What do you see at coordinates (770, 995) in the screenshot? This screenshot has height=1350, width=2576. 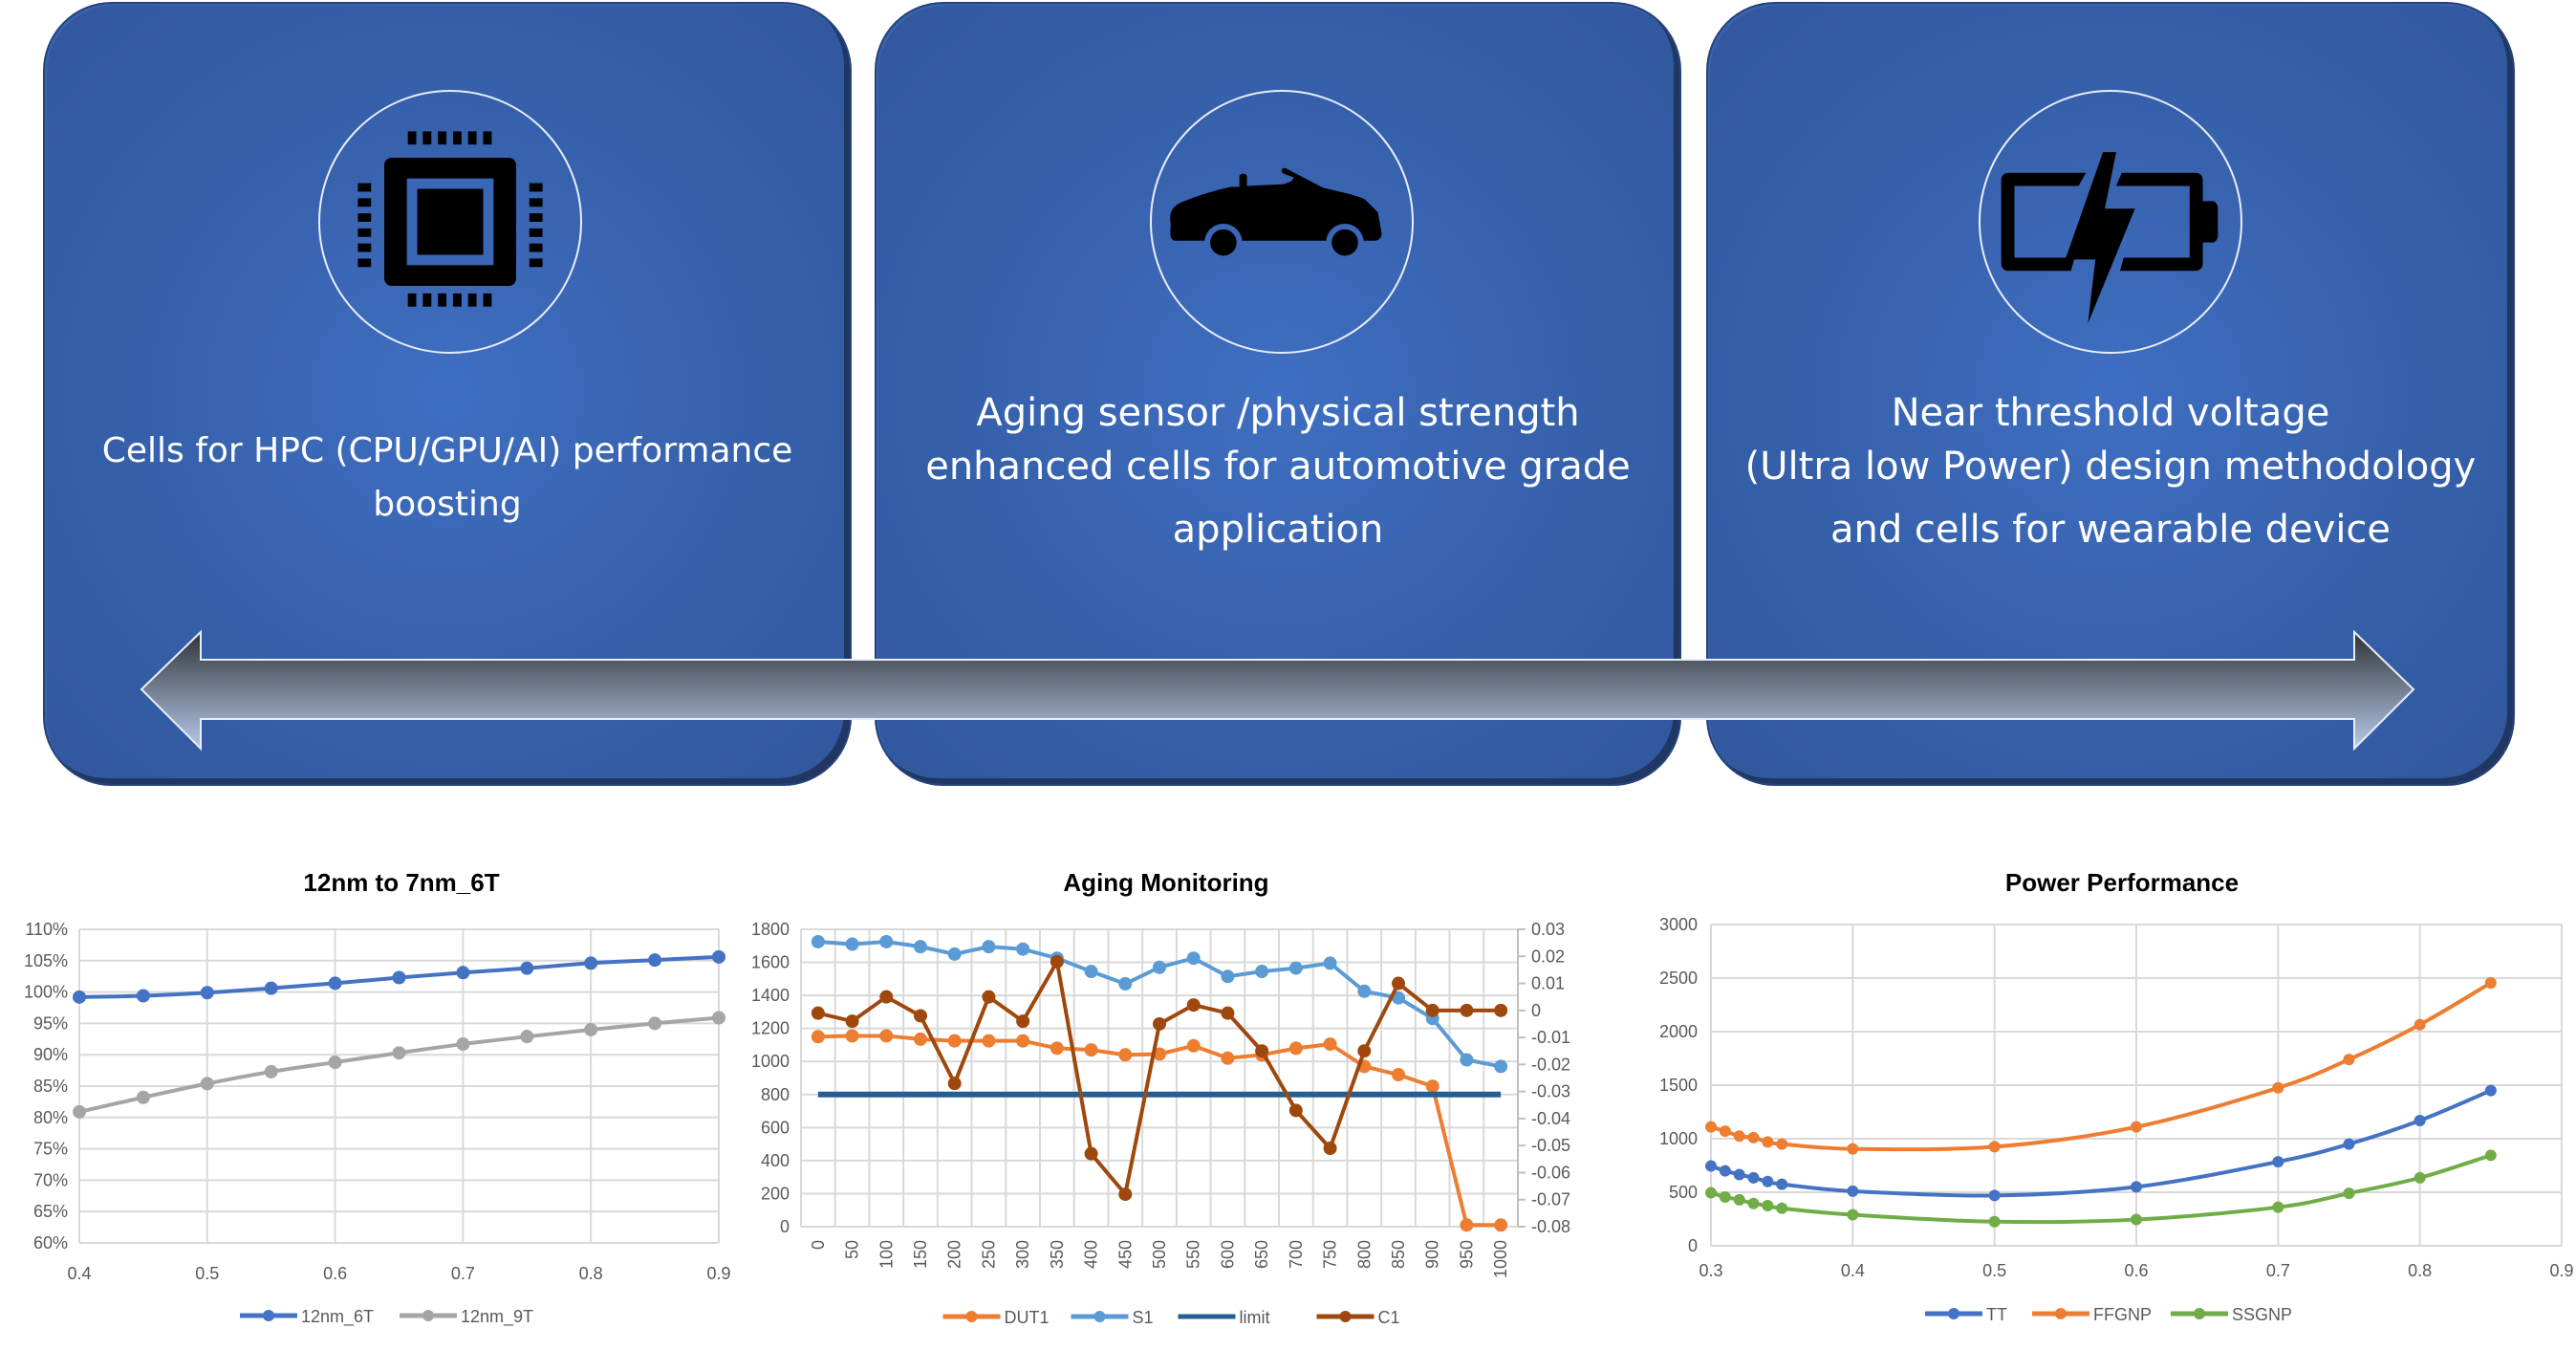 I see `svg-text: 1400` at bounding box center [770, 995].